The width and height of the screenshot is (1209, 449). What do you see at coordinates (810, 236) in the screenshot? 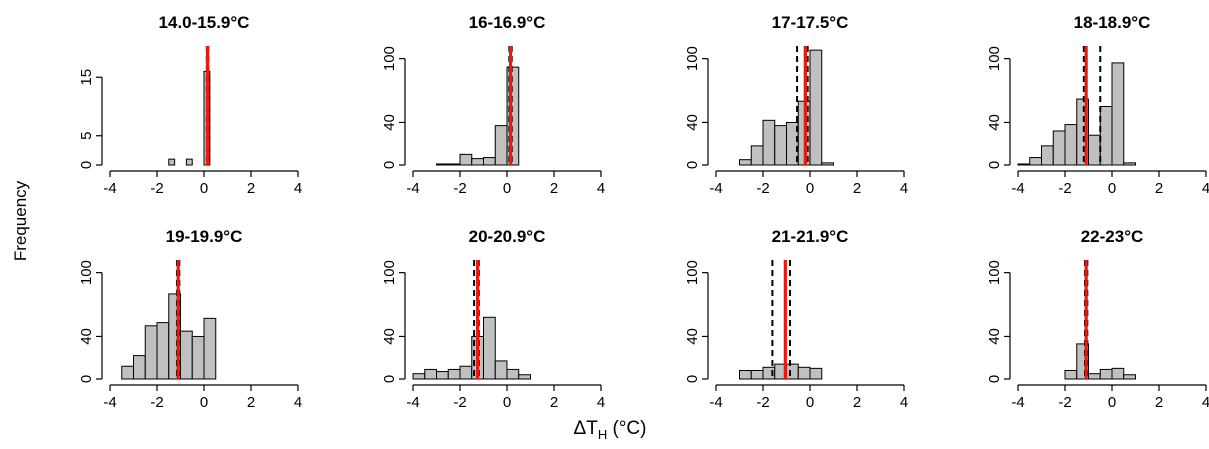
I see `panel-title: 21-21.9°C` at bounding box center [810, 236].